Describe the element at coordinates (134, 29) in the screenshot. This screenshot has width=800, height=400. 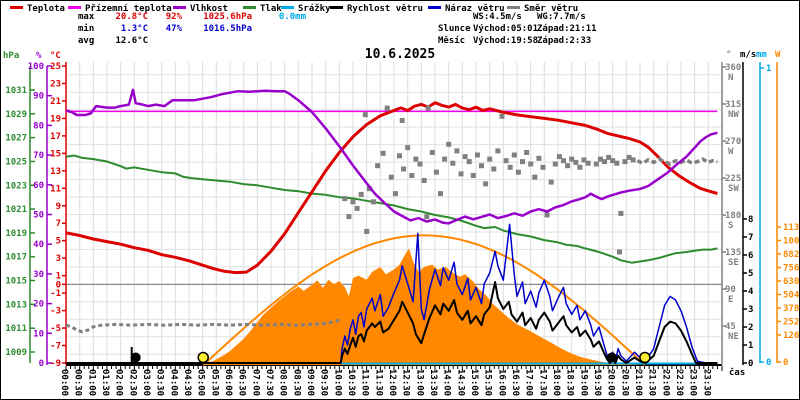
I see `stats-value: 1.3°C` at that location.